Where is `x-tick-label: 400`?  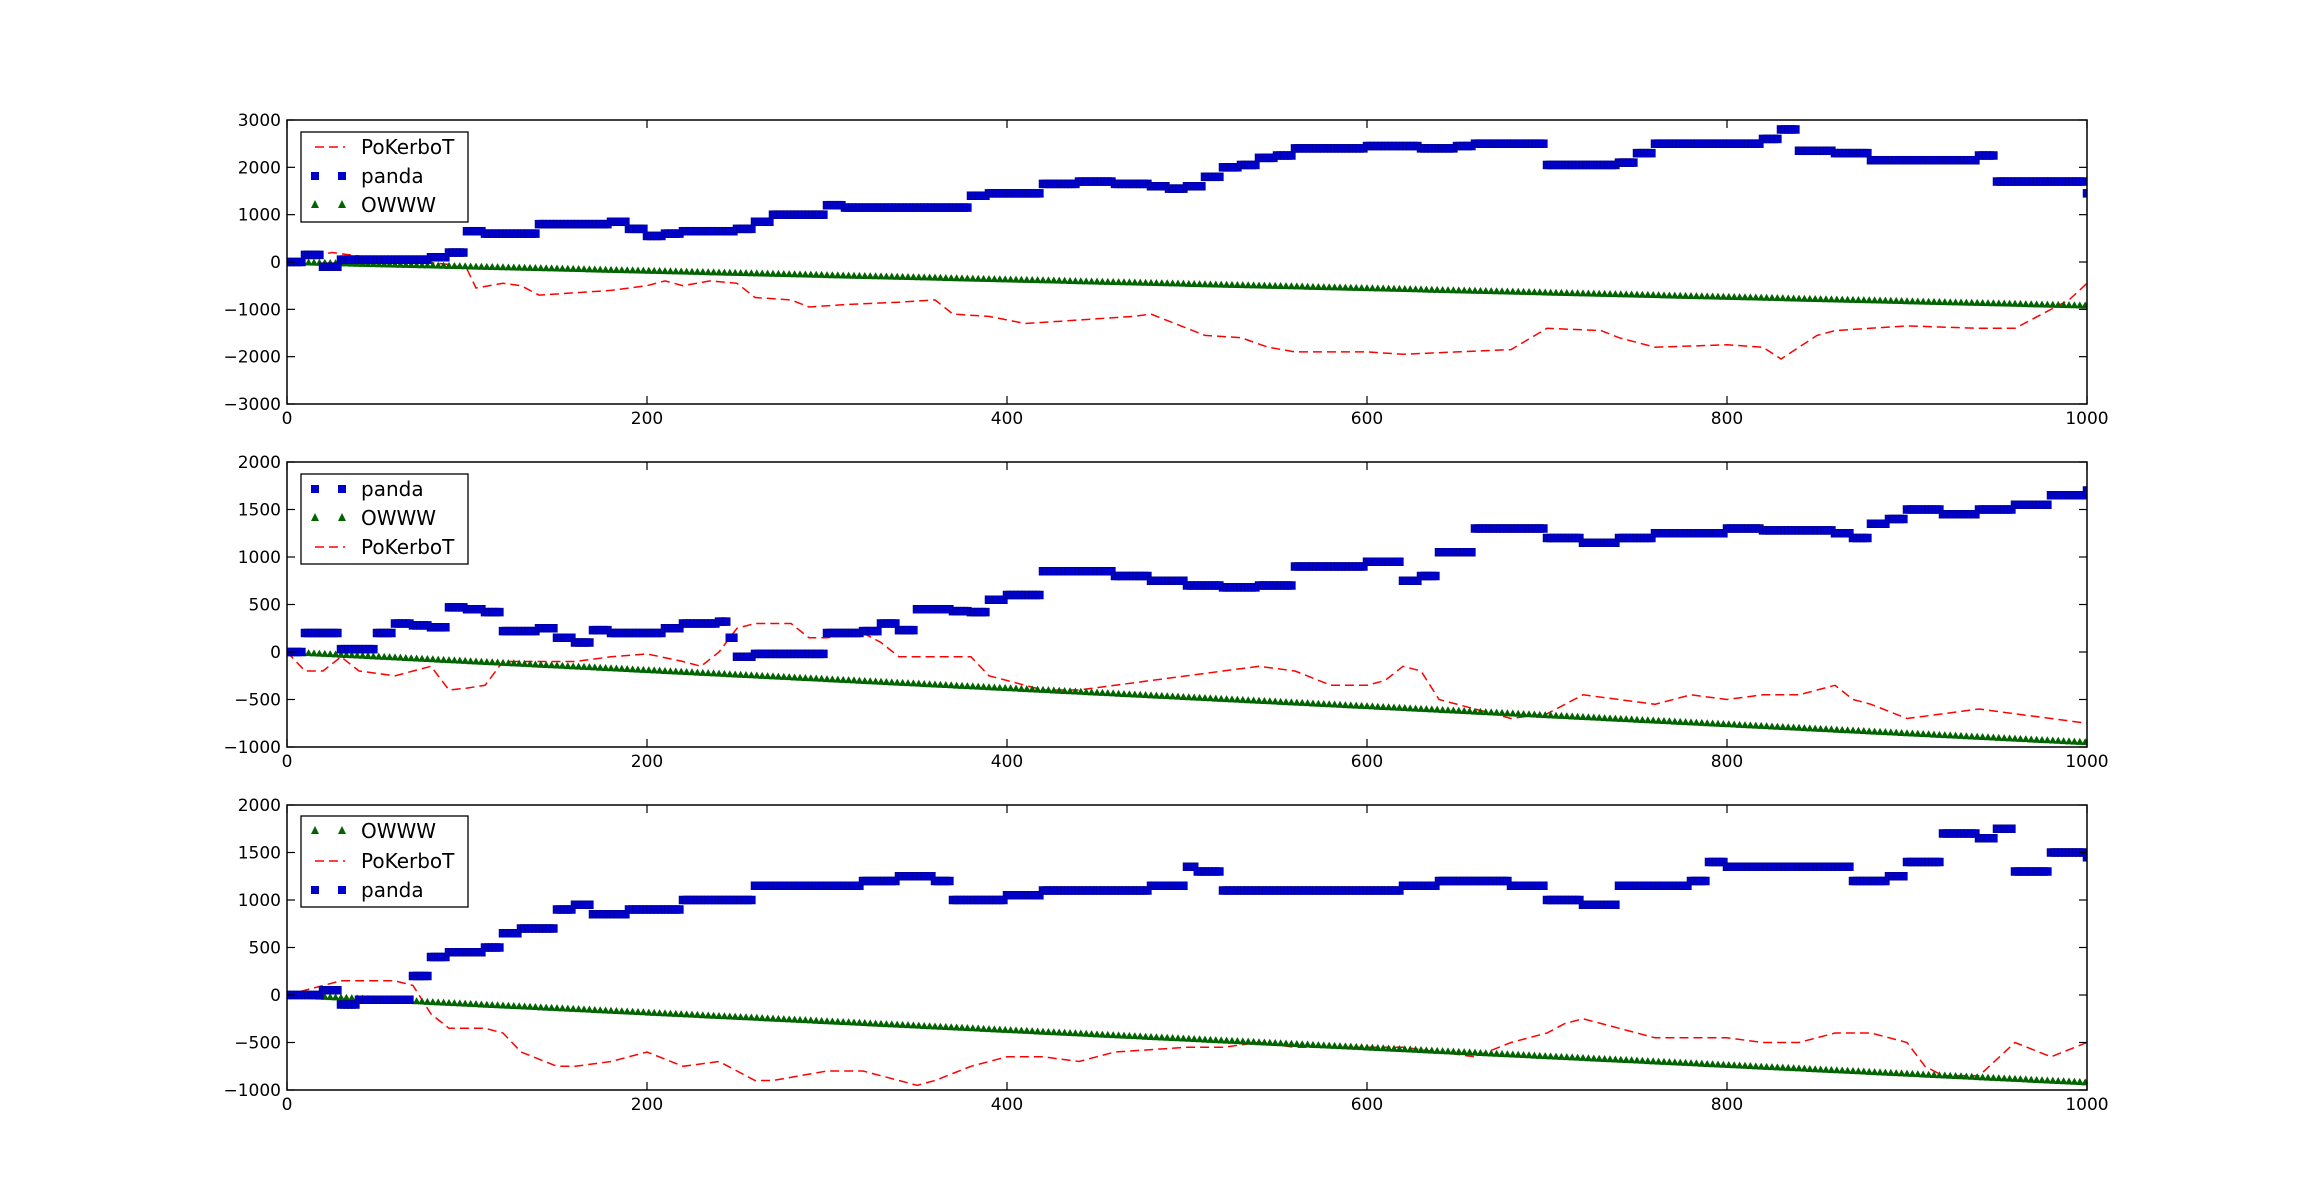 x-tick-label: 400 is located at coordinates (1007, 419).